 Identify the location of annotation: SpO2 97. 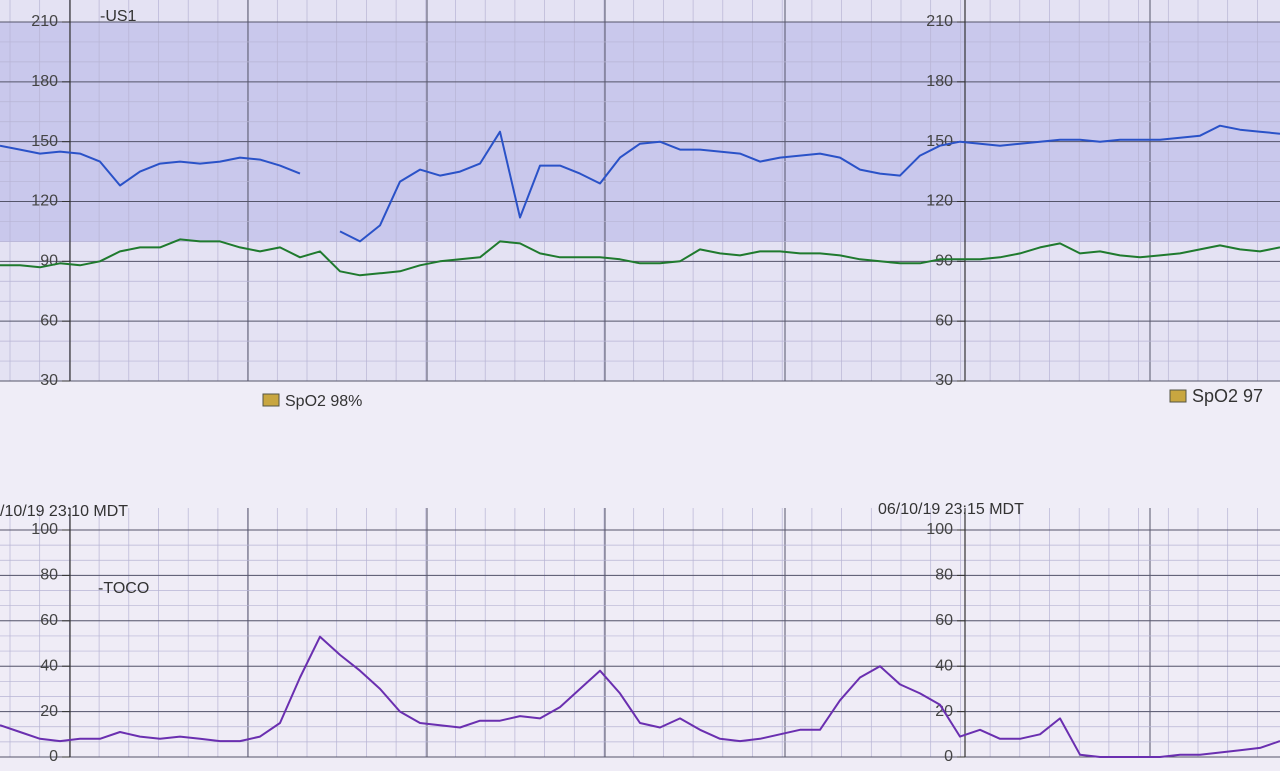
(1227, 396).